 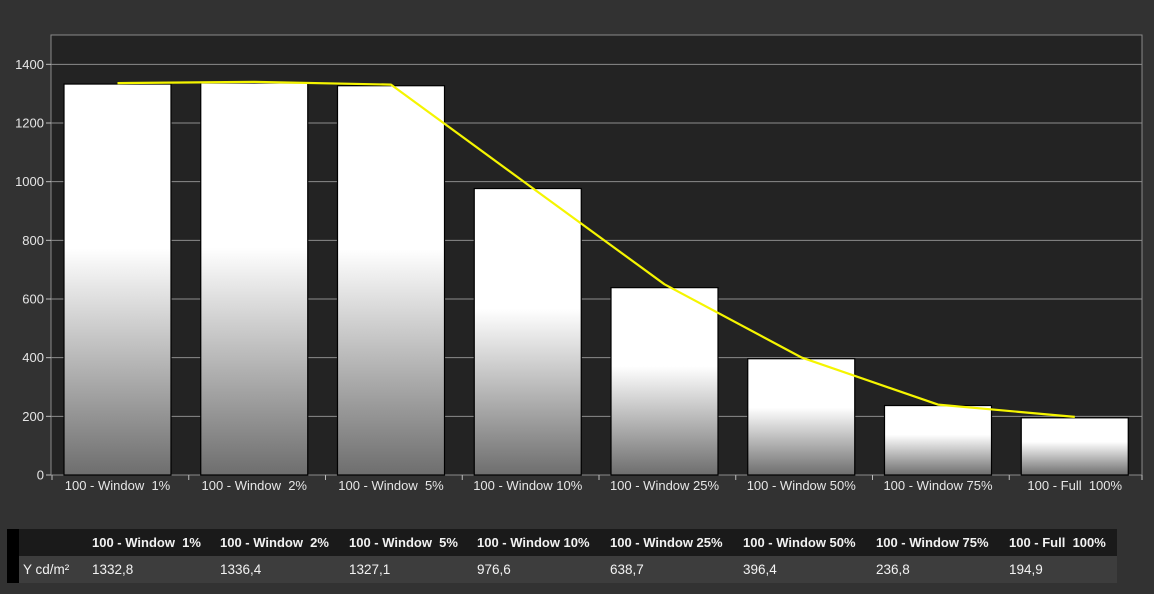 What do you see at coordinates (33, 270) in the screenshot?
I see `y-axis-ticks: 0 200 400 600 800 1000 1200 1400` at bounding box center [33, 270].